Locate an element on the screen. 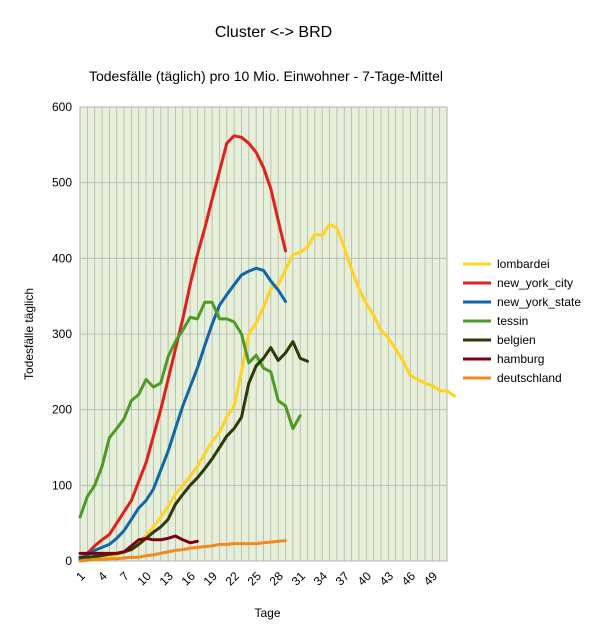 The image size is (601, 641). x-axis-label: Tage is located at coordinates (267, 613).